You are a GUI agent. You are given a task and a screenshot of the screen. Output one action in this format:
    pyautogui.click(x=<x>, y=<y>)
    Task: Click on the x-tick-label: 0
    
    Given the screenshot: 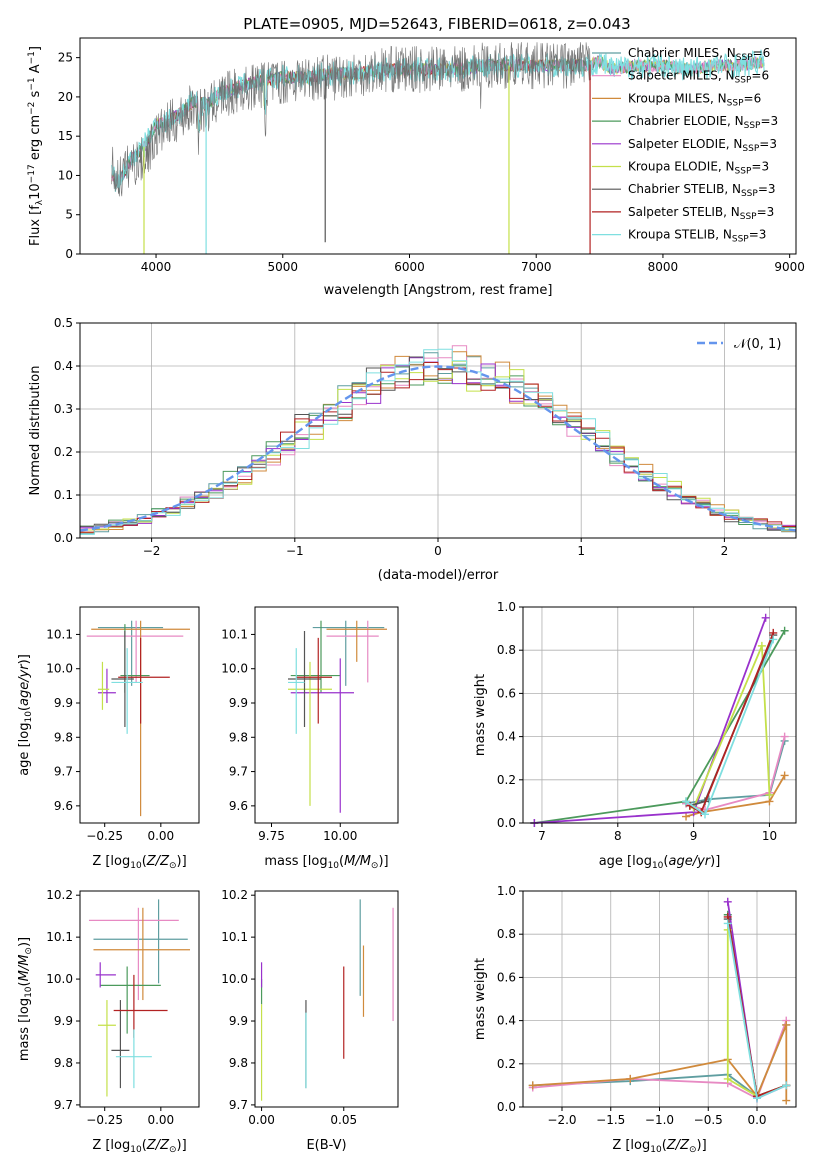 What is the action you would take?
    pyautogui.click(x=438, y=551)
    